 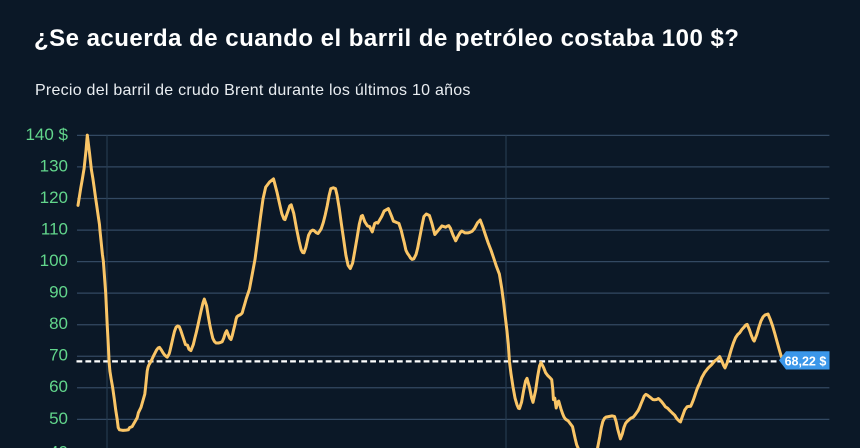 What do you see at coordinates (58, 292) in the screenshot?
I see `svg-text: 90` at bounding box center [58, 292].